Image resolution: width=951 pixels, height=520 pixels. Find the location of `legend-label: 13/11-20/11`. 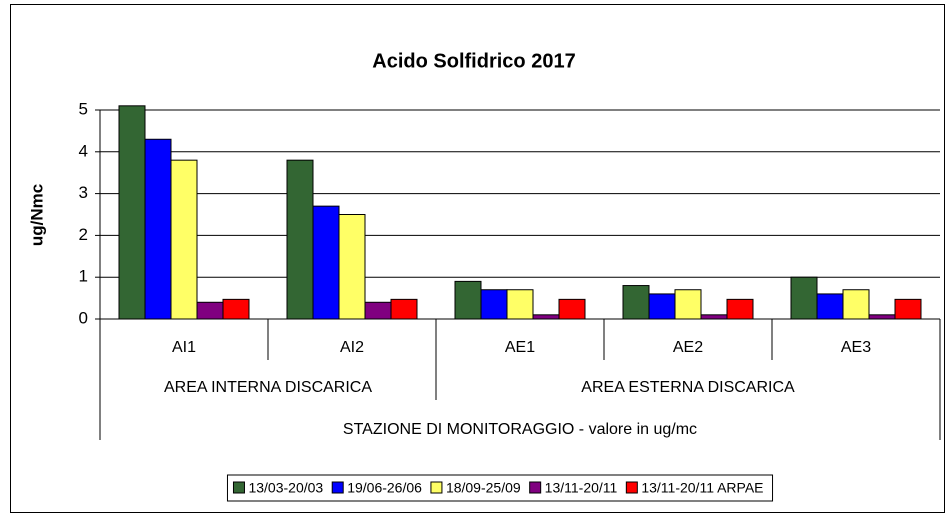

legend-label: 13/11-20/11 is located at coordinates (581, 488).